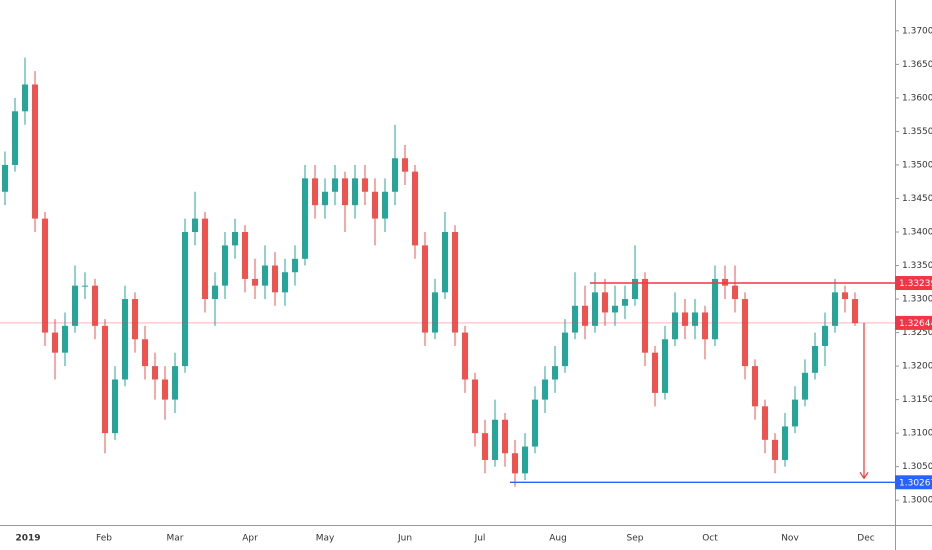 Image resolution: width=932 pixels, height=550 pixels. What do you see at coordinates (917, 98) in the screenshot?
I see `y-tick-label: 1.36000` at bounding box center [917, 98].